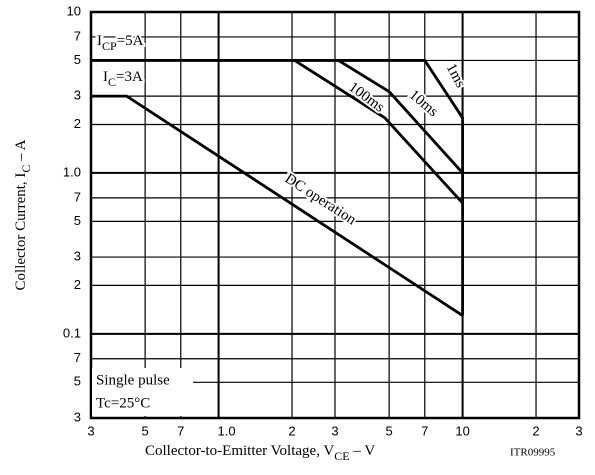 Image resolution: width=595 pixels, height=475 pixels. What do you see at coordinates (26, 169) in the screenshot?
I see `y-axis-title-sub: C` at bounding box center [26, 169].